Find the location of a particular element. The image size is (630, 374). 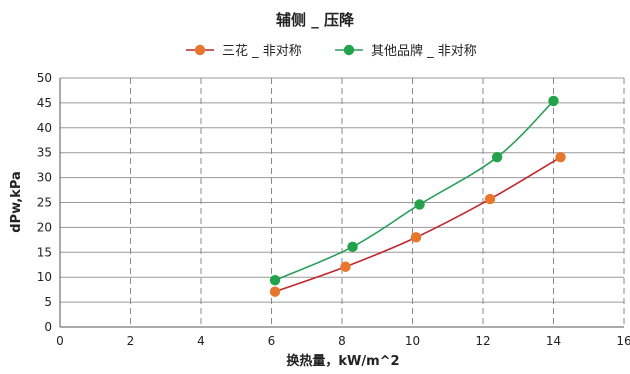

y-tick-label: 10 is located at coordinates (44, 277).